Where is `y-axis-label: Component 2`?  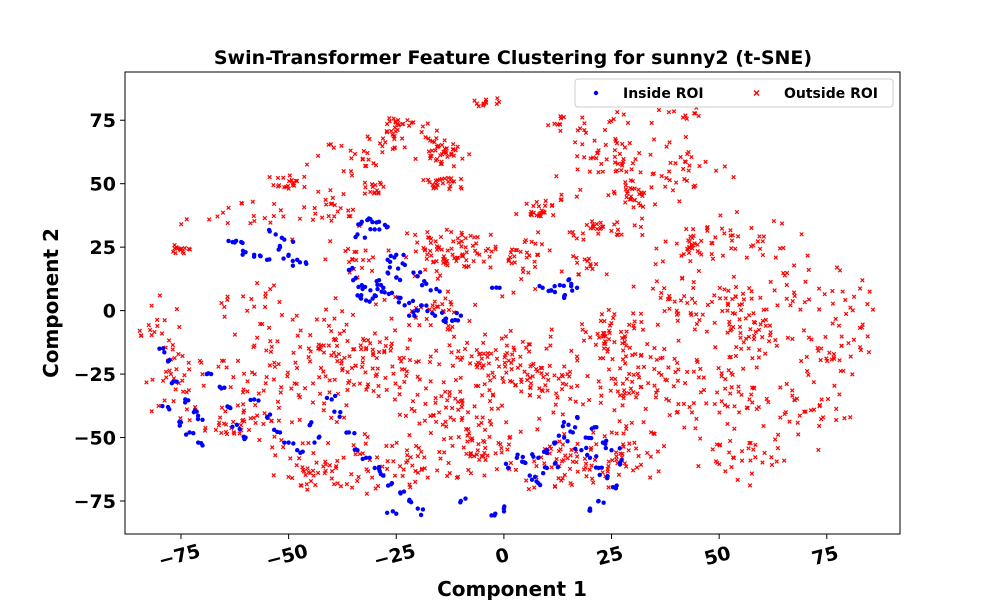
y-axis-label: Component 2 is located at coordinates (51, 303).